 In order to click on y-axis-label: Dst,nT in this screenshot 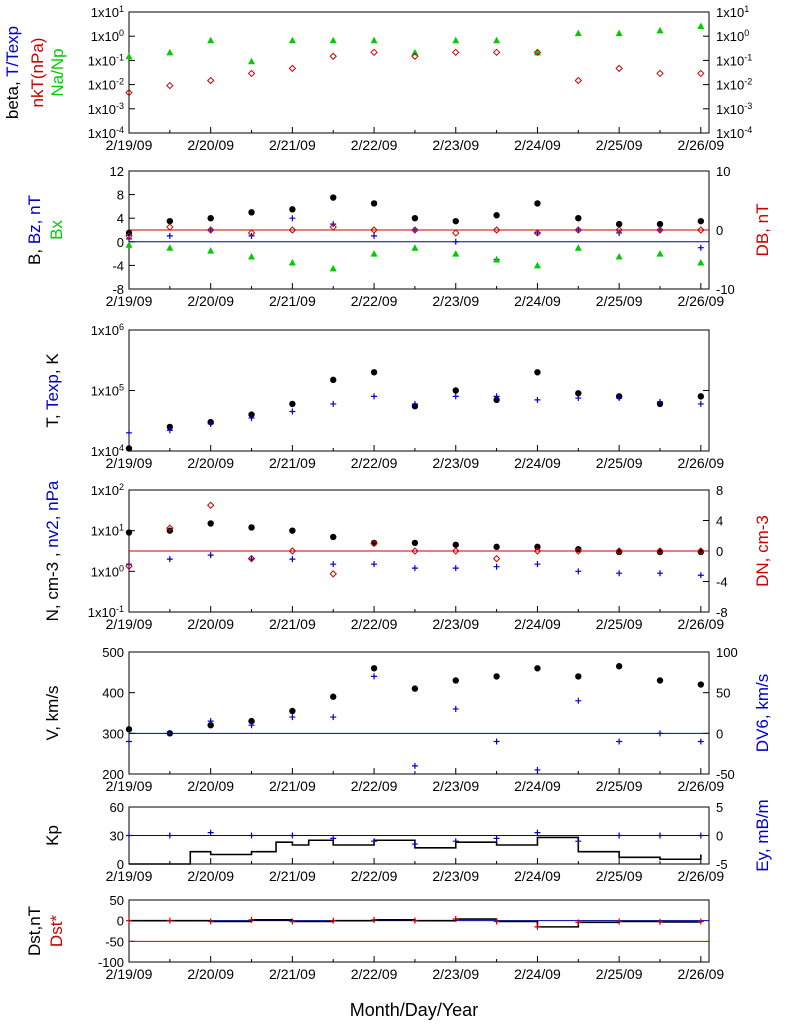, I will do `click(34, 931)`.